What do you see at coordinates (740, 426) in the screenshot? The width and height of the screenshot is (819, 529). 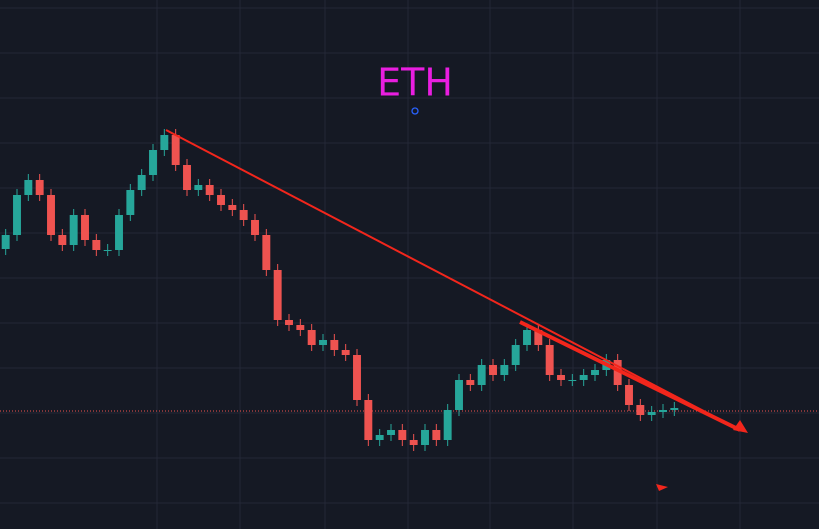 I see `arrow-head` at bounding box center [740, 426].